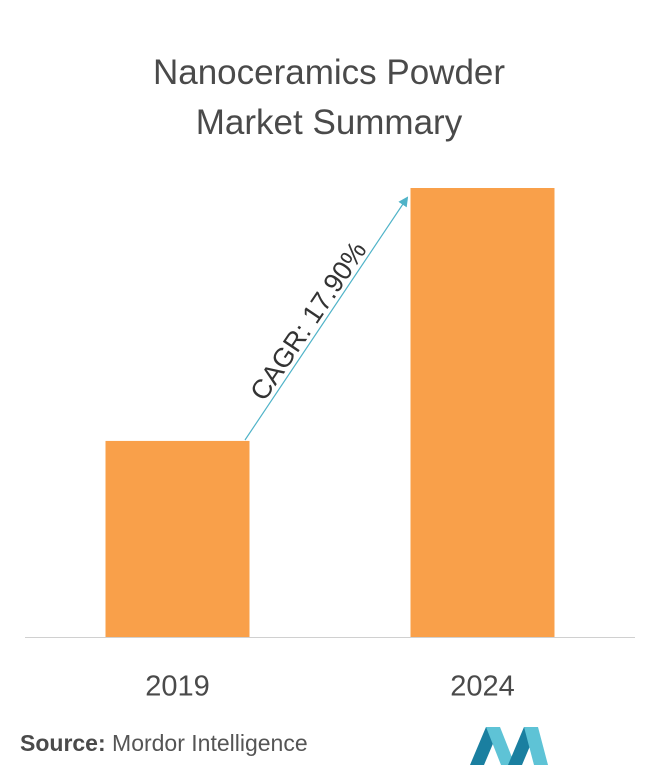 This screenshot has width=658, height=780. Describe the element at coordinates (210, 743) in the screenshot. I see `source-name: Mordor Intelligence` at that location.